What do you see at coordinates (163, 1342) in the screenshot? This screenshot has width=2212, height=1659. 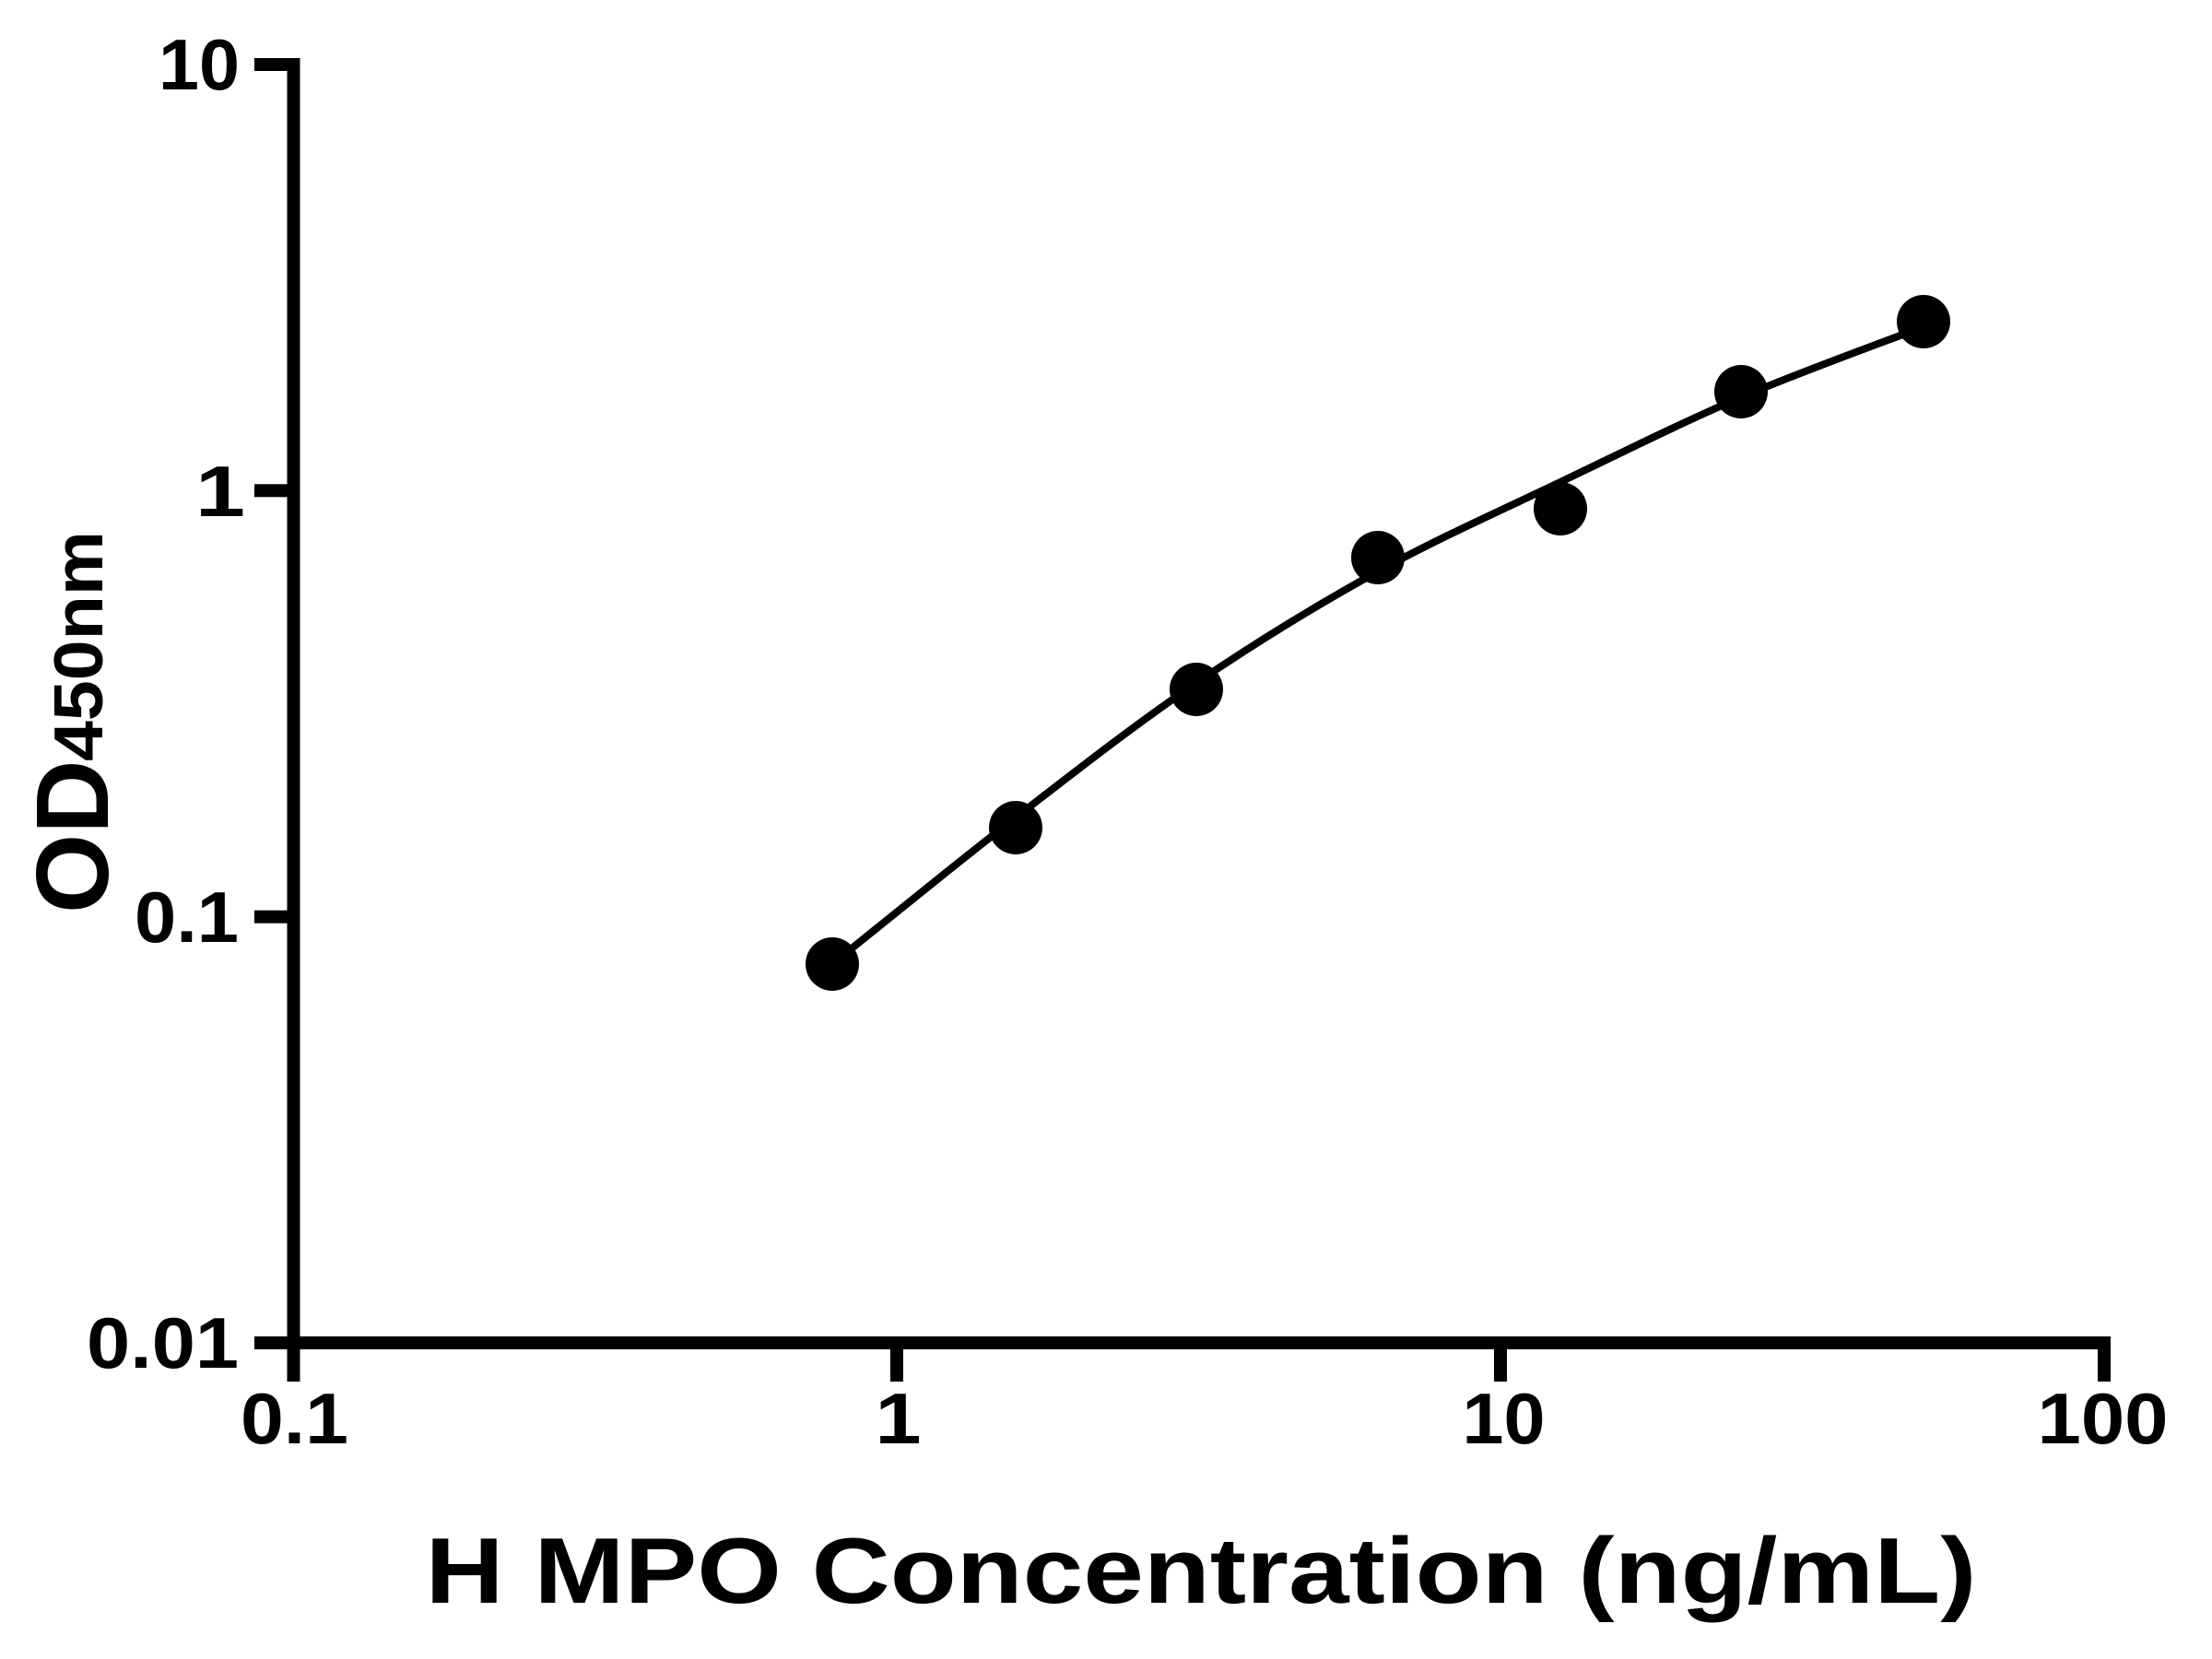 I see `svg-text: 0.01` at bounding box center [163, 1342].